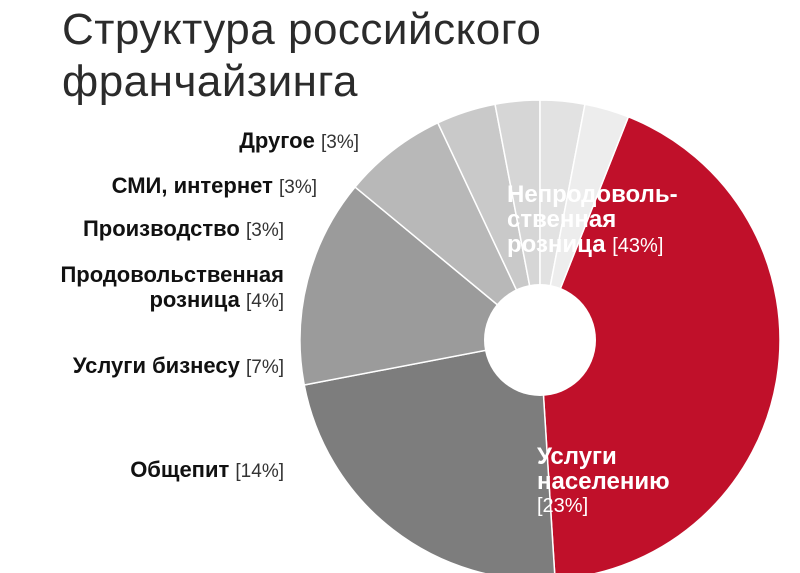 Image resolution: width=800 pixels, height=573 pixels. What do you see at coordinates (342, 56) in the screenshot?
I see `chart-title: Структура российского франчайзинга` at bounding box center [342, 56].